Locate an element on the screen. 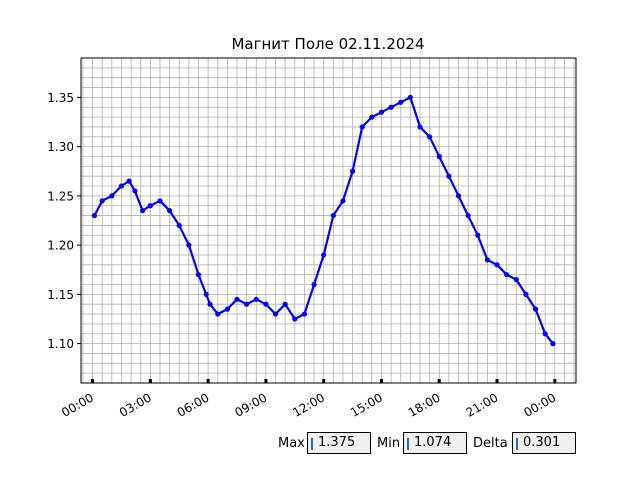 This screenshot has width=640, height=480. max-label: Max is located at coordinates (291, 443).